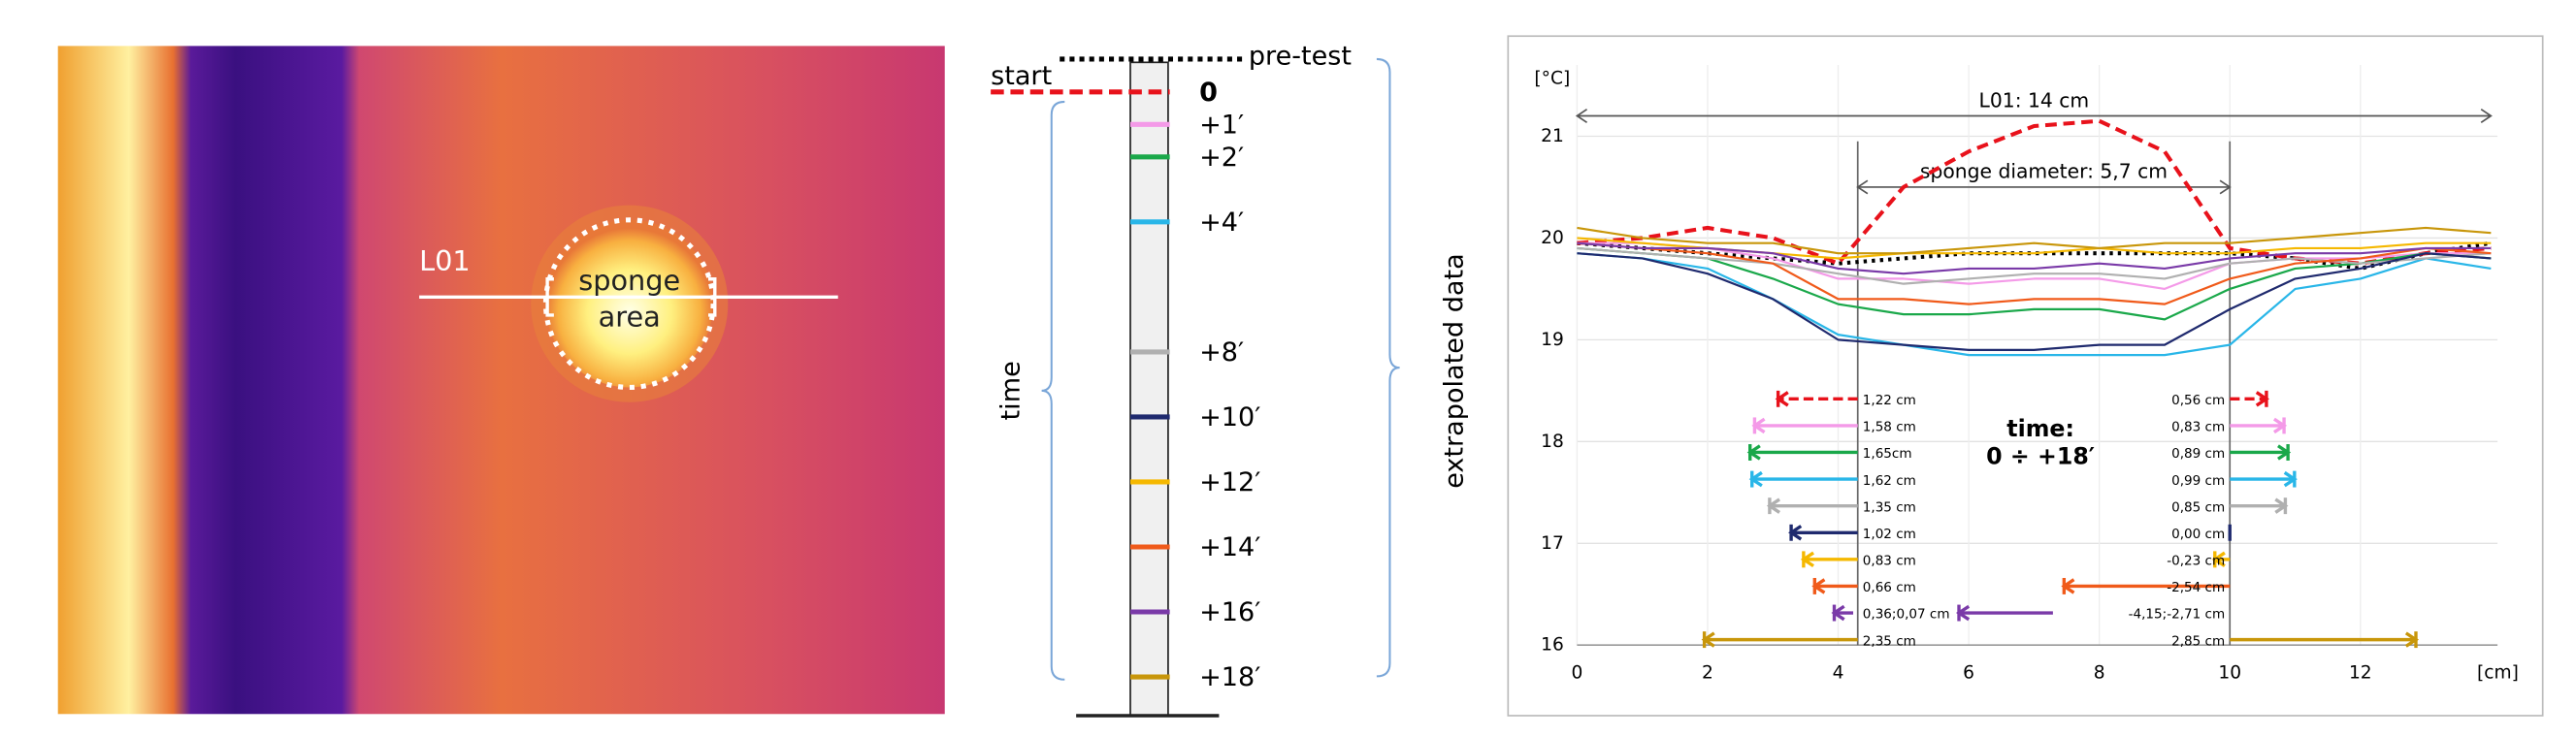 This screenshot has height=737, width=2576. I want to click on timeline-label: 0, so click(1208, 93).